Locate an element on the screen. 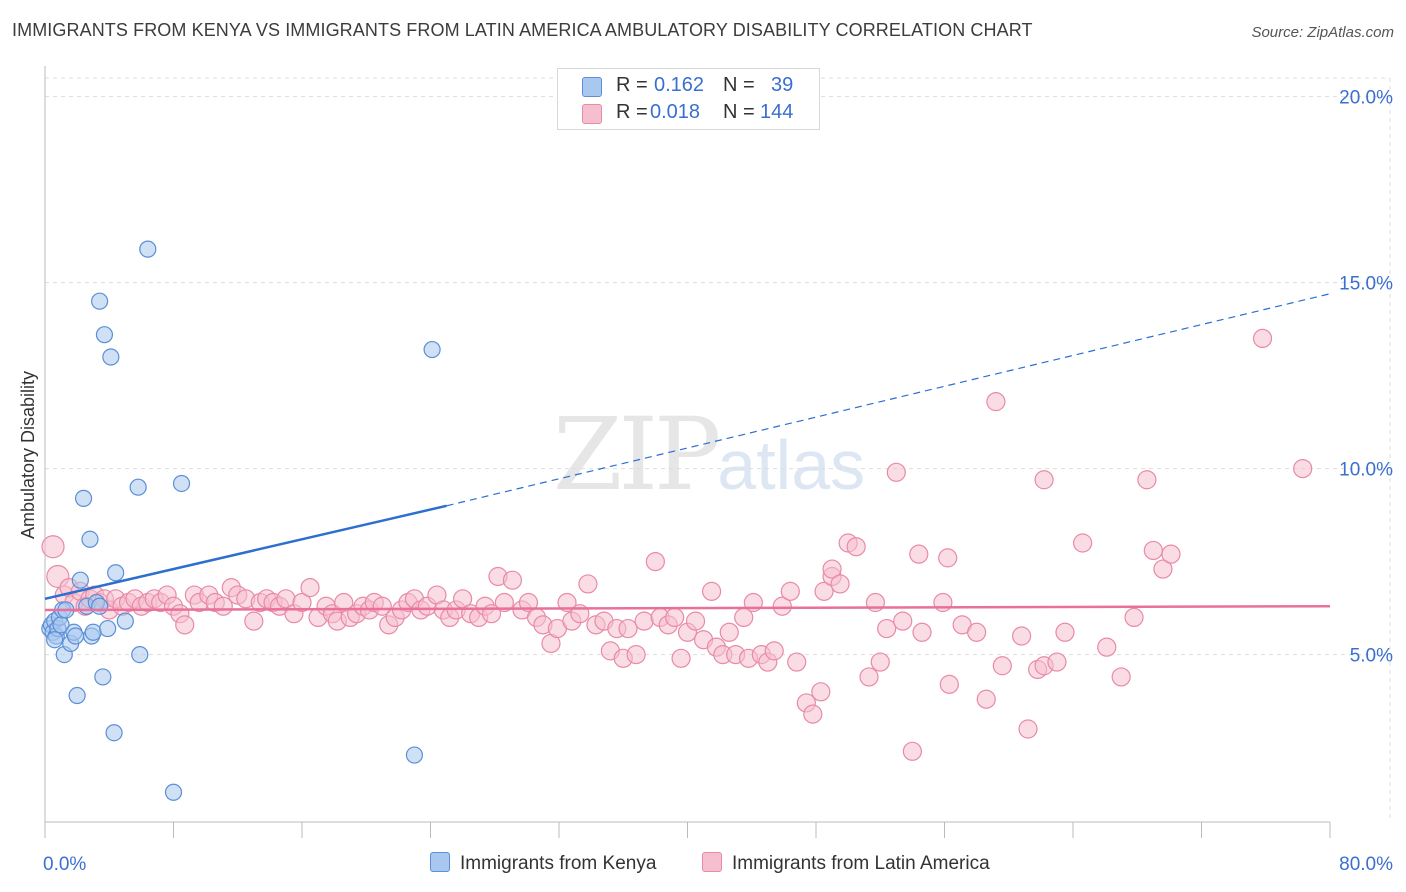  y-axis-label: Ambulatory Disability is located at coordinates (28, 455).